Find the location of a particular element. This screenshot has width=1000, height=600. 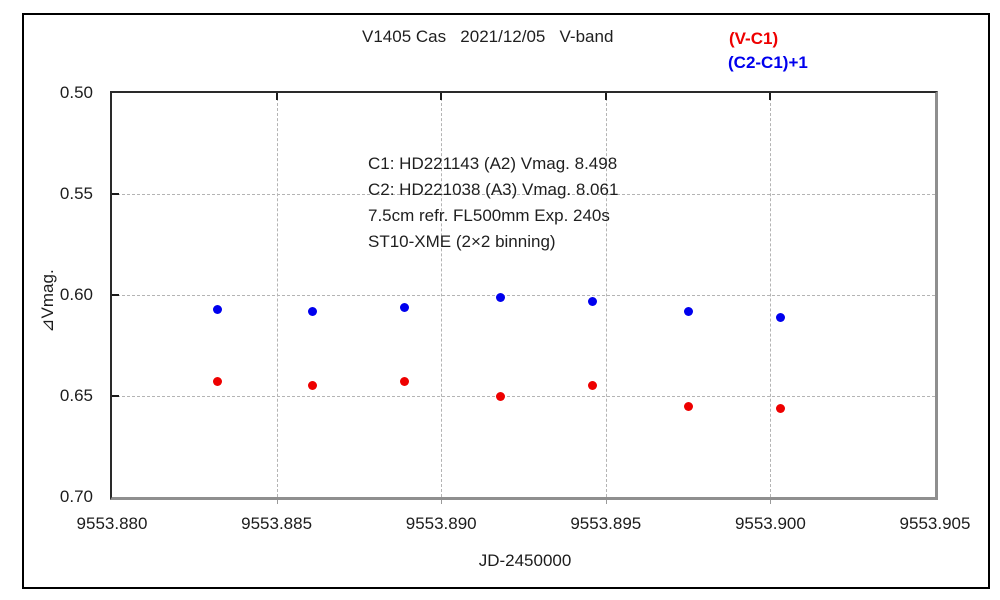

annotation-comparison-star-1: C1: HD221143 (A2) Vmag. 8.498 is located at coordinates (493, 163).